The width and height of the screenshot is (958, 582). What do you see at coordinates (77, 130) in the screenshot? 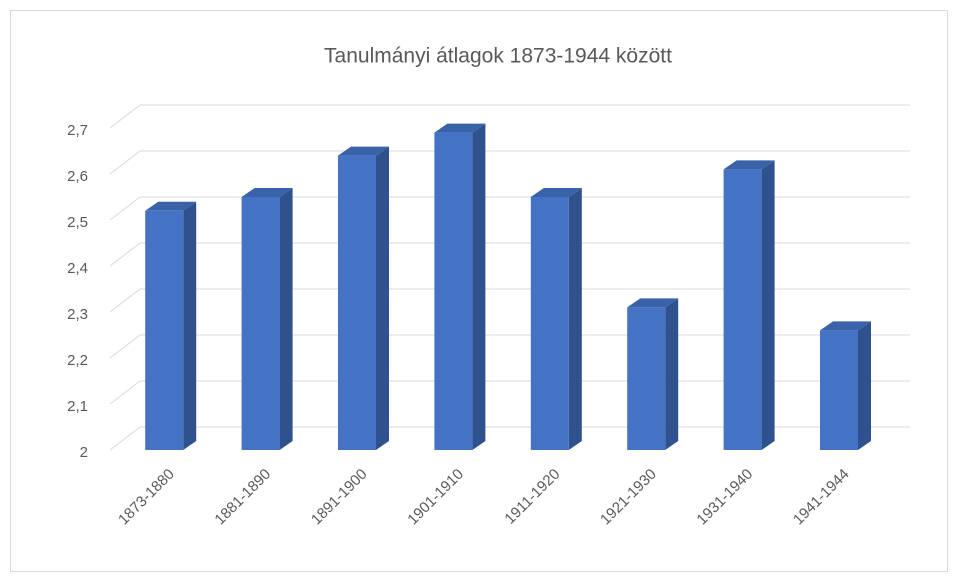
I see `y-tick-label: 2,7` at bounding box center [77, 130].